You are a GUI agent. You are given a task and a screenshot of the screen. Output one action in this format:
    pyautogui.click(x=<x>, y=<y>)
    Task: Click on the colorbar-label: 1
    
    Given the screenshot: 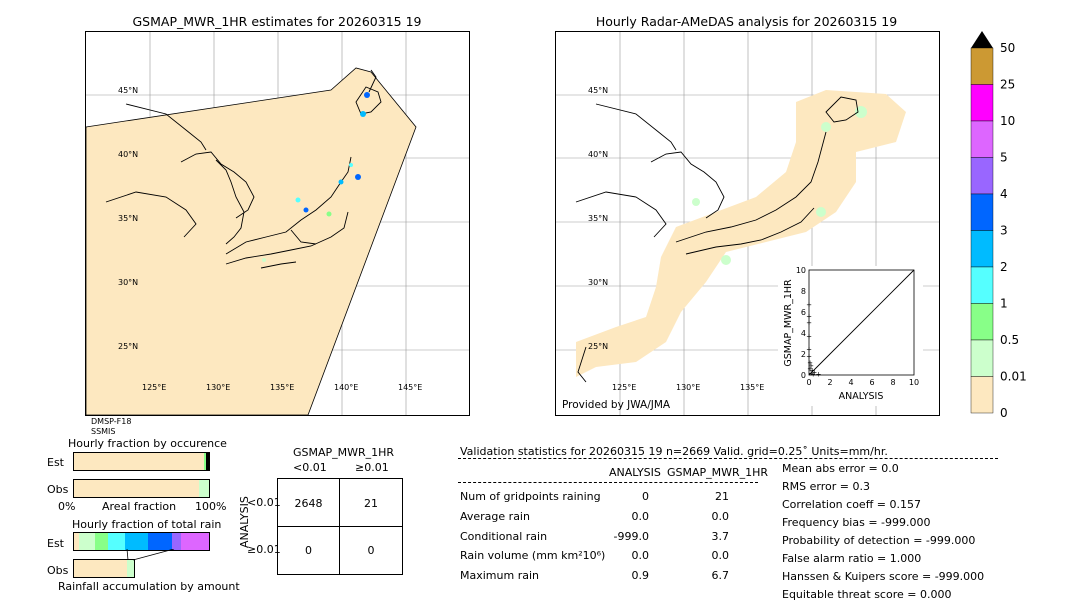 What is the action you would take?
    pyautogui.click(x=1004, y=304)
    